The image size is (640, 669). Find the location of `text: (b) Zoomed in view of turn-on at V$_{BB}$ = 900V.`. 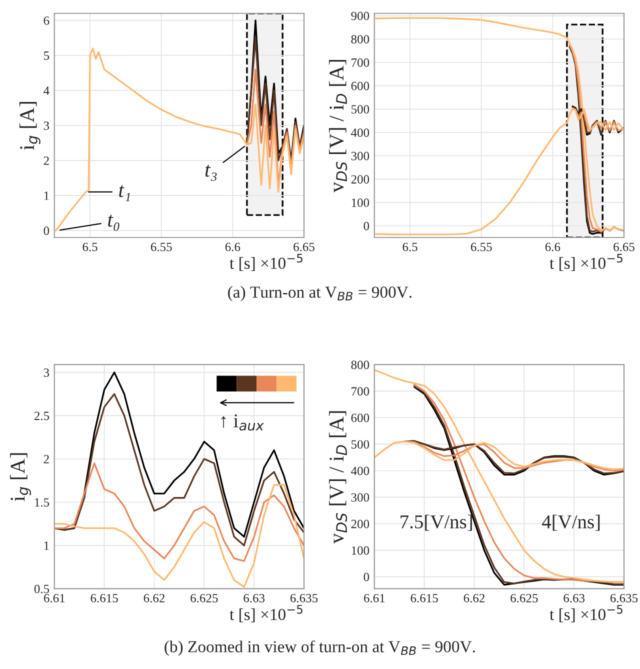

text: (b) Zoomed in view of turn-on at V$_{BB}$ = 900V. is located at coordinates (319, 648).